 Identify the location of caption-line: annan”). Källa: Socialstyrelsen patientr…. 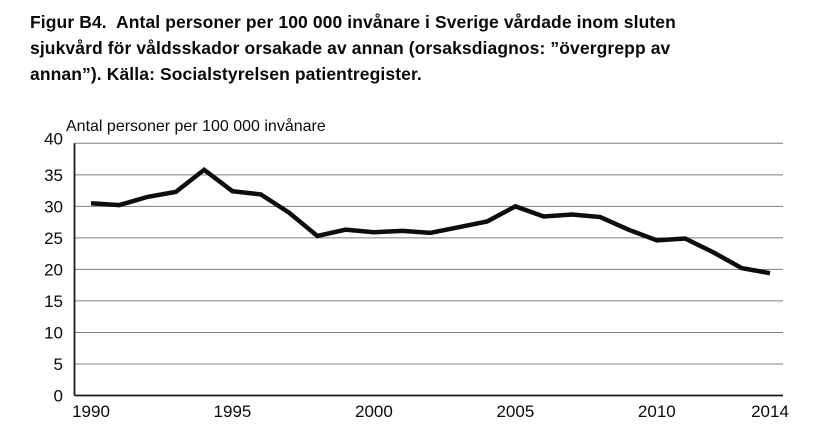
(226, 74).